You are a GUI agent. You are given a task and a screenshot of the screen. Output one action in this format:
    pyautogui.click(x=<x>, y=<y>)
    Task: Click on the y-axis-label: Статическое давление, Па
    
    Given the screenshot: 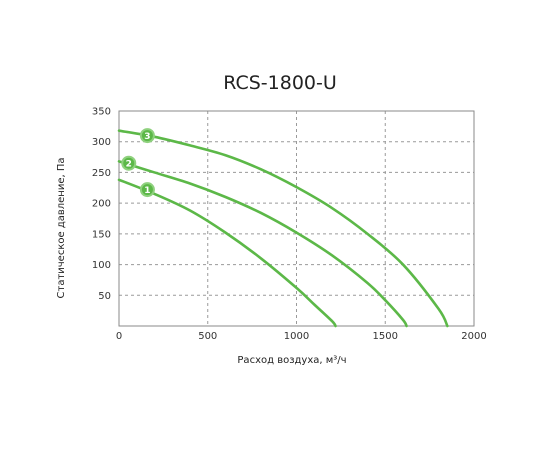 What is the action you would take?
    pyautogui.click(x=61, y=228)
    